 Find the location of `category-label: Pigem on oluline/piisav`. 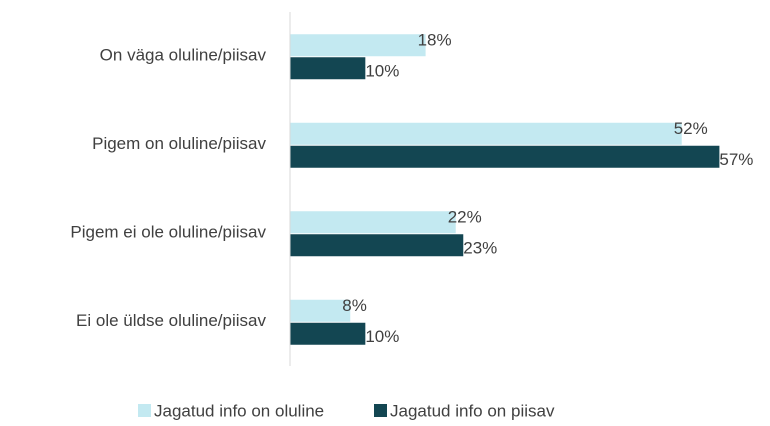

category-label: Pigem on oluline/piisav is located at coordinates (179, 143).